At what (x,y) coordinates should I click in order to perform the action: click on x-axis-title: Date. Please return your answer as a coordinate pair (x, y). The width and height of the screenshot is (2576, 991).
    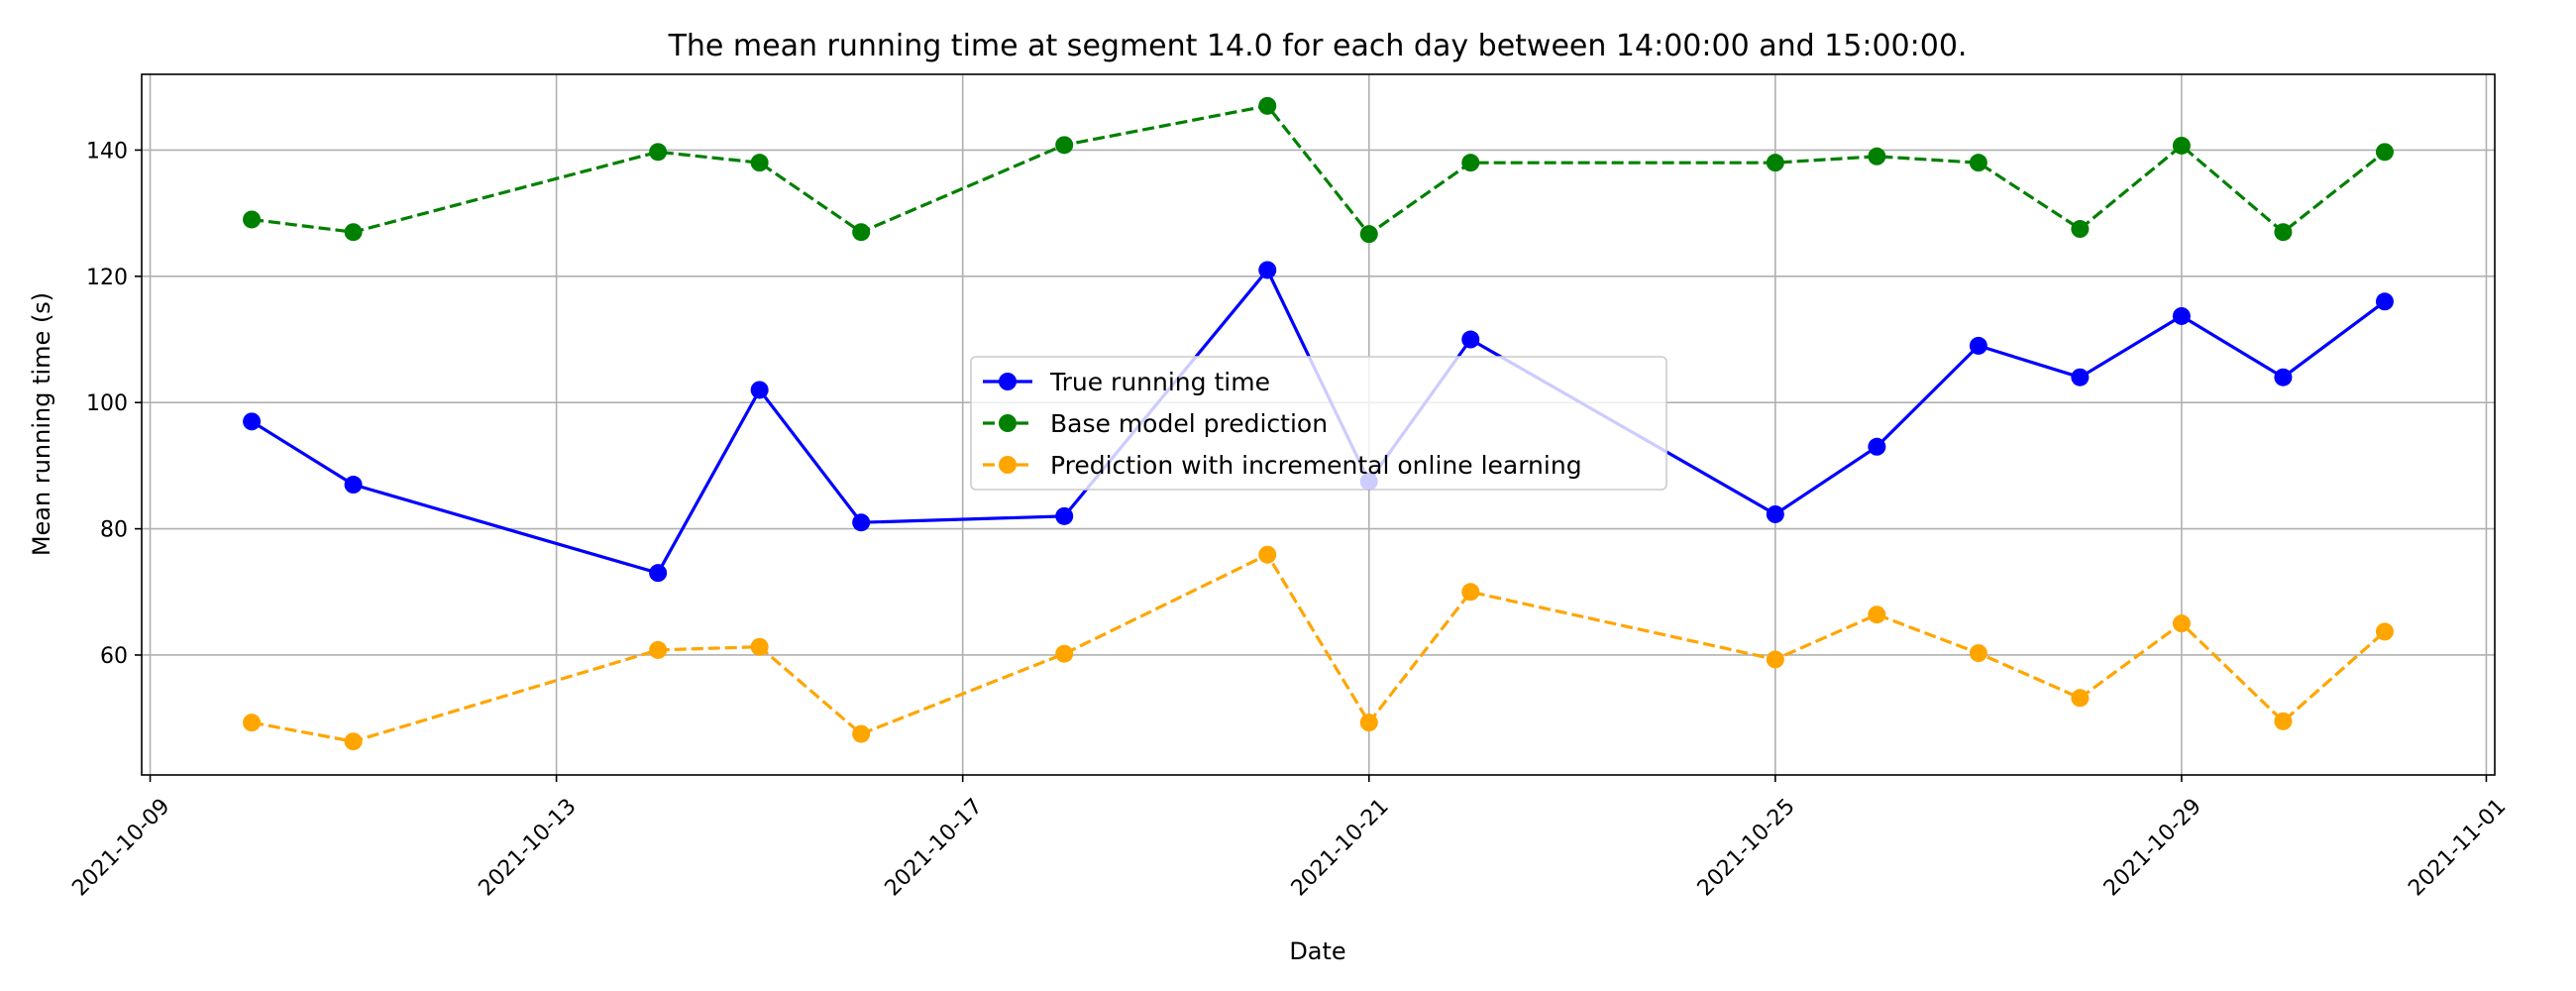
    Looking at the image, I should click on (1317, 951).